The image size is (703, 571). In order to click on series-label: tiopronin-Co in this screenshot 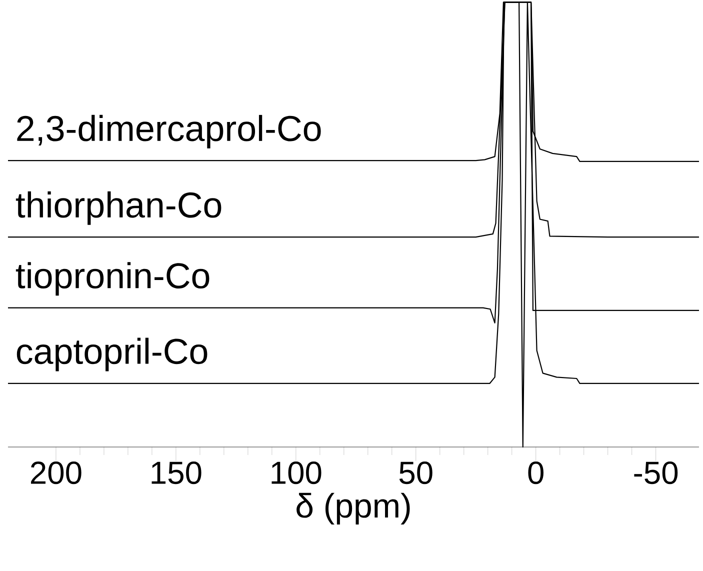, I will do `click(113, 279)`.